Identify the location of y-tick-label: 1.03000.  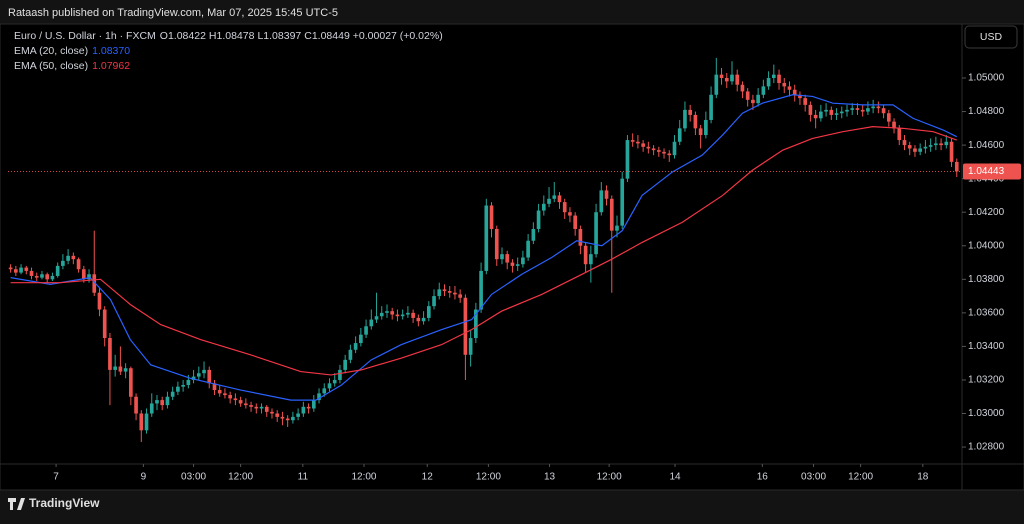
(986, 413).